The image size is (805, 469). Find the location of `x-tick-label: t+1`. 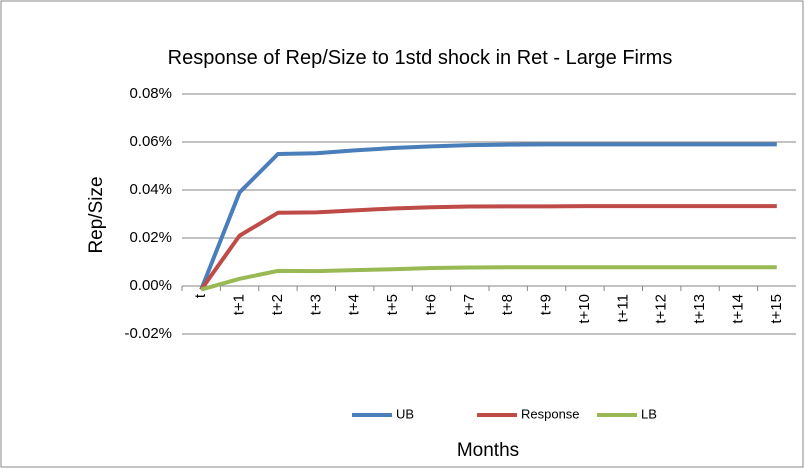

x-tick-label: t+1 is located at coordinates (239, 304).